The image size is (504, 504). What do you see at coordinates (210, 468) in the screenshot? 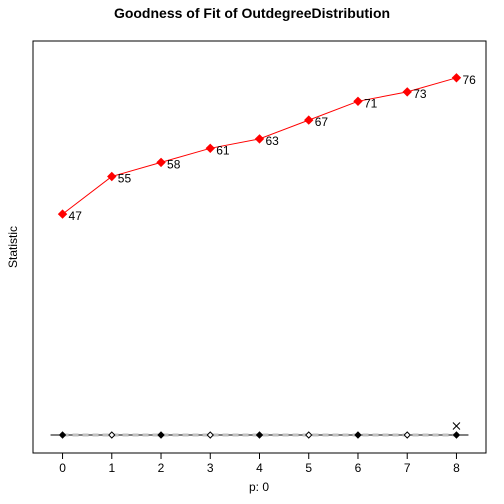
I see `x-tick-label: 3` at bounding box center [210, 468].